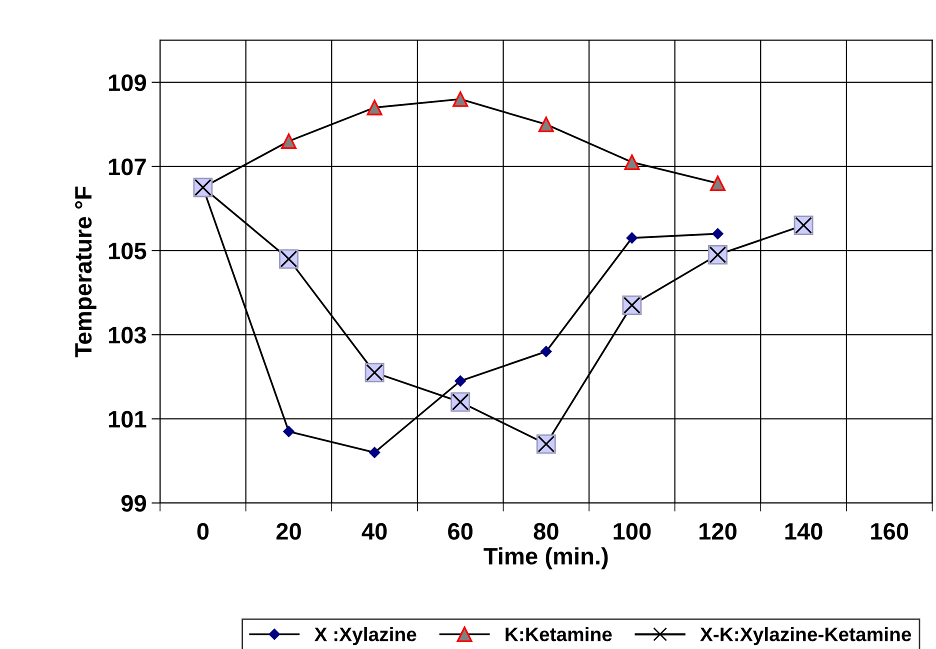  I want to click on y-tick-label: 103, so click(127, 335).